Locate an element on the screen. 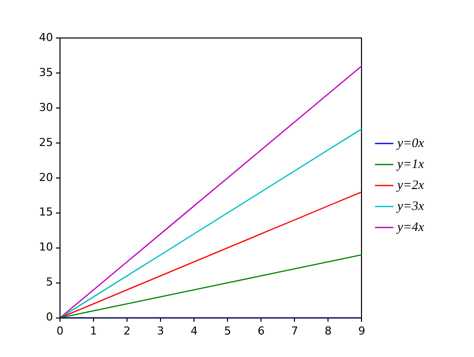 This screenshot has width=474, height=357. y-tick-label: 5 is located at coordinates (49, 282).